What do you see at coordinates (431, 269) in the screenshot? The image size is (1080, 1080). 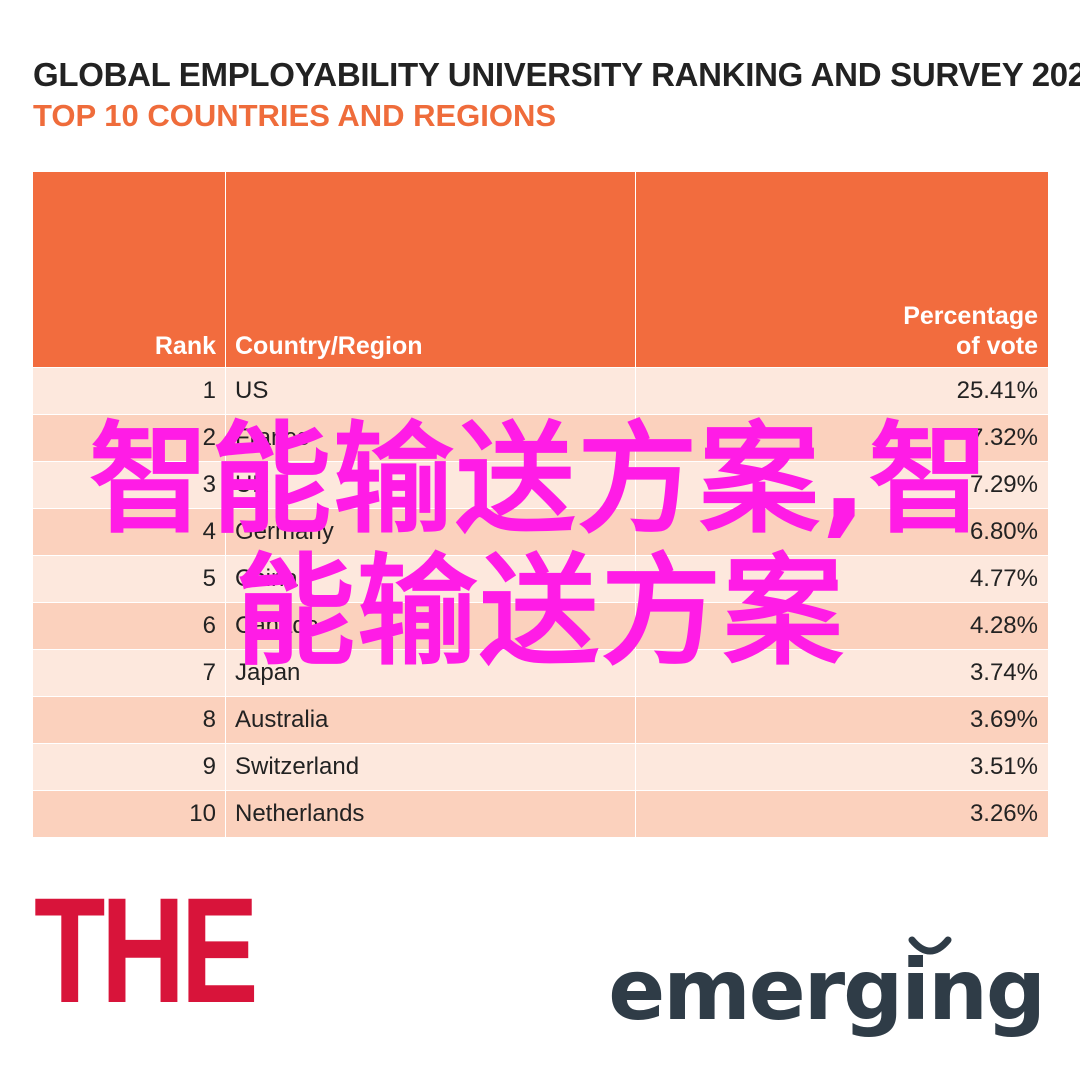 I see `header-country: Country/Region` at bounding box center [431, 269].